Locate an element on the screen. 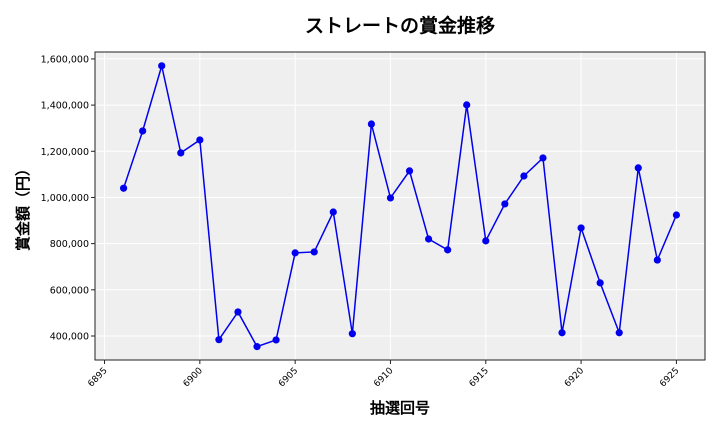 This screenshot has height=436, width=720. y-tick-label: 800,000 is located at coordinates (69, 244).